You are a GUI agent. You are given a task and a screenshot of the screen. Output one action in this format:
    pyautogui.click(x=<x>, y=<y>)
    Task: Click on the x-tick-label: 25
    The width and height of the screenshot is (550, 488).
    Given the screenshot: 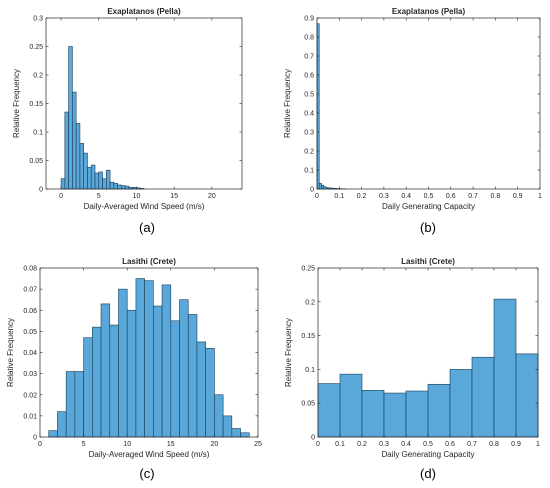 What is the action you would take?
    pyautogui.click(x=258, y=444)
    